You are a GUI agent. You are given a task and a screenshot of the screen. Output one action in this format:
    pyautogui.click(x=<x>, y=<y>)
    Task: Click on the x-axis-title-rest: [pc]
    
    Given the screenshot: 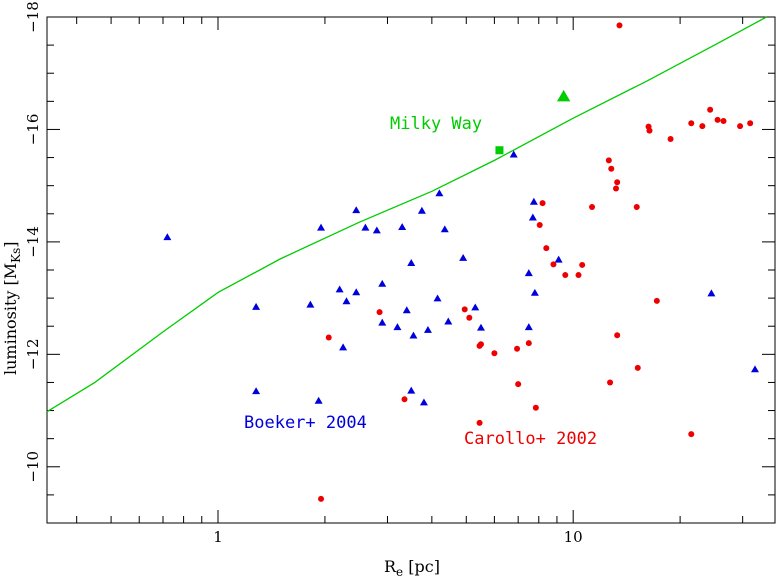 What is the action you would take?
    pyautogui.click(x=421, y=566)
    